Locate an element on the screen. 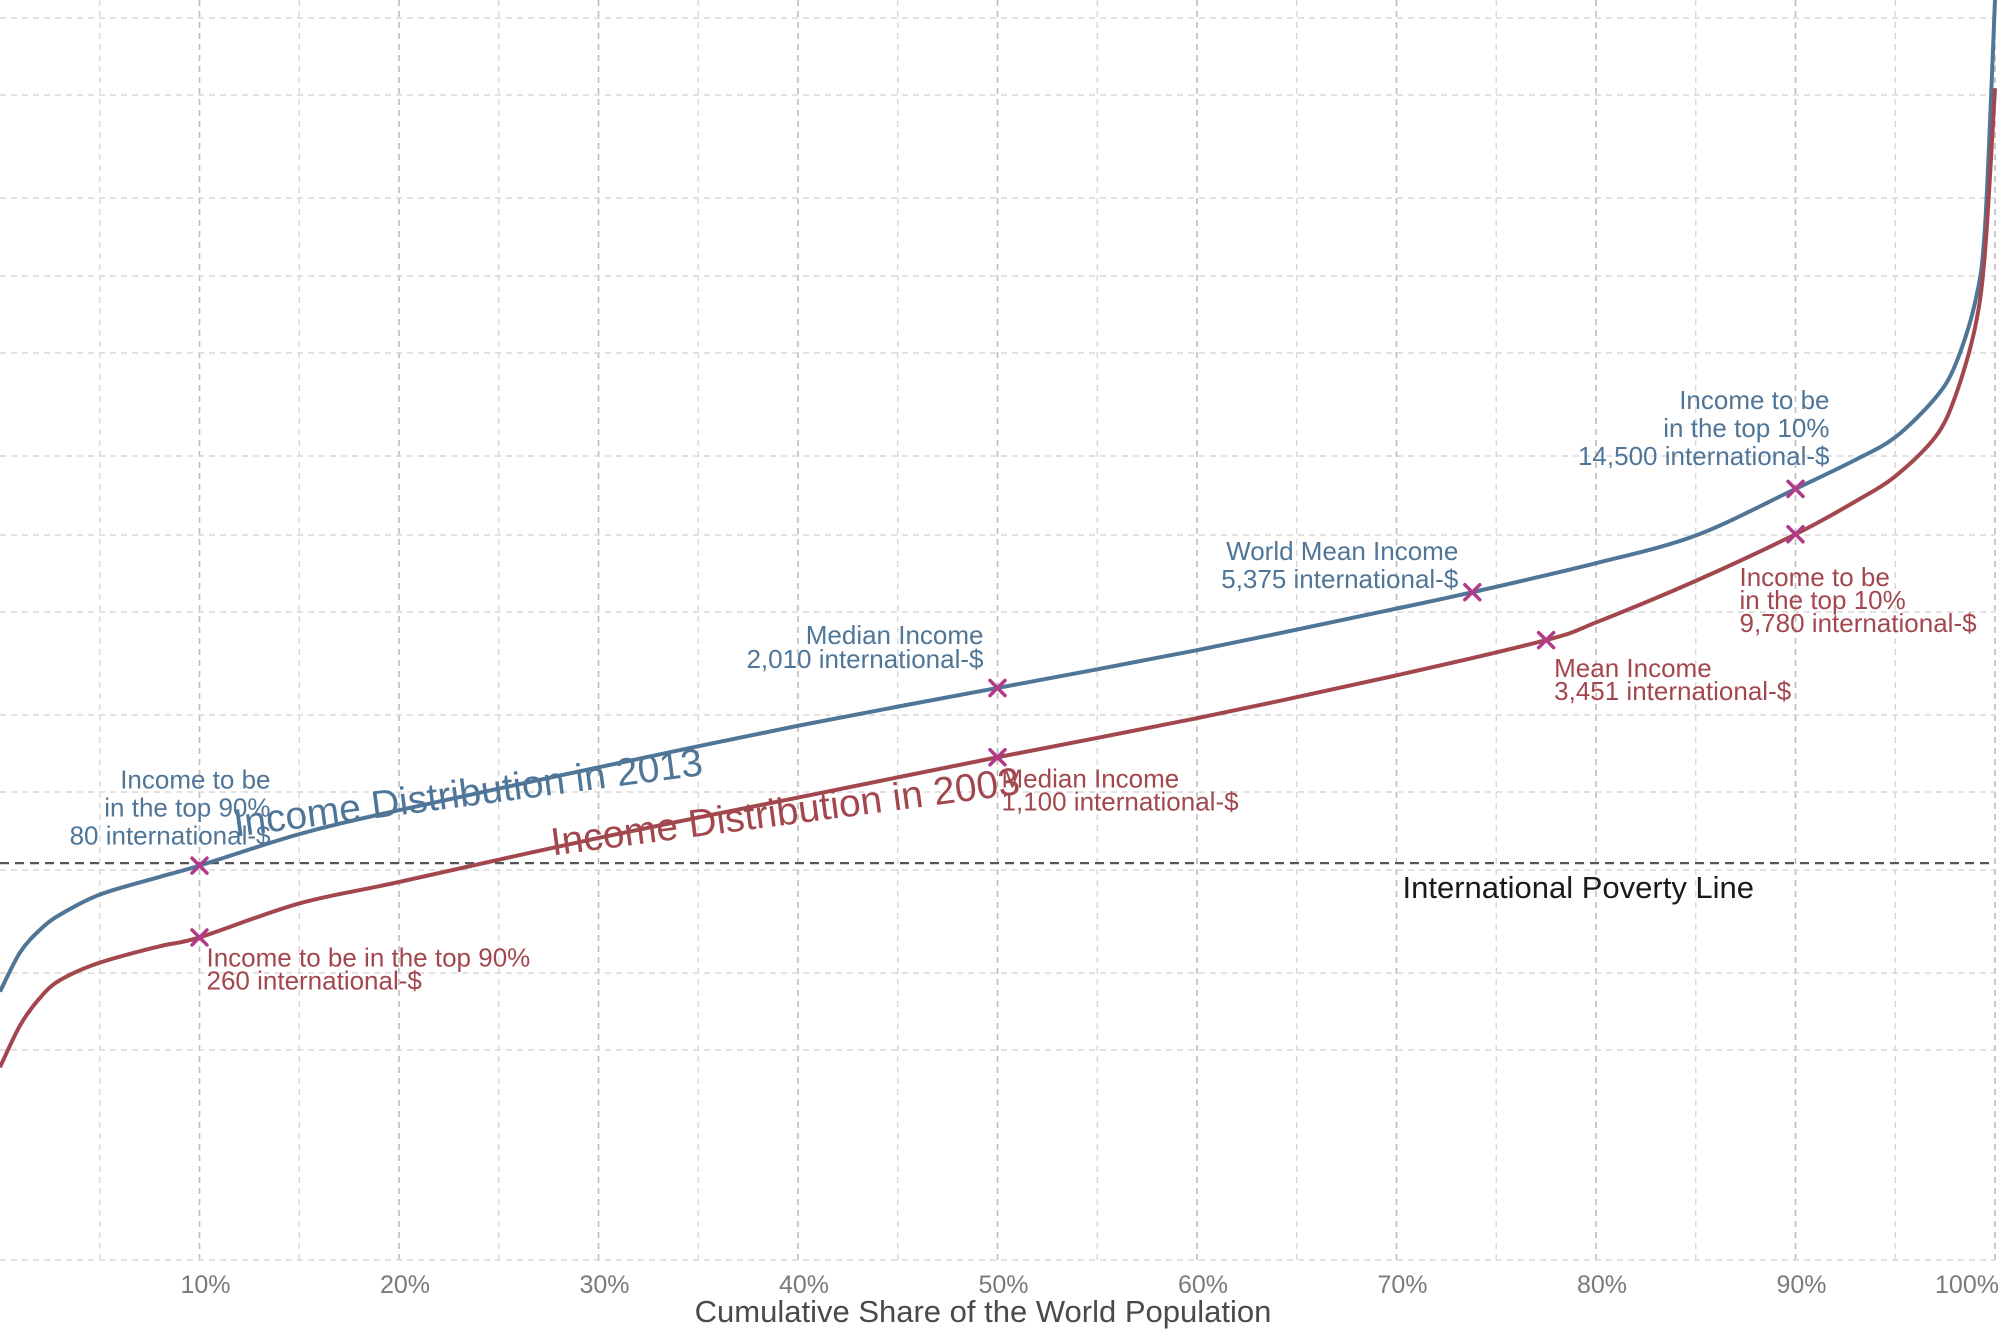  x-tick-label: 50% is located at coordinates (1003, 1285).